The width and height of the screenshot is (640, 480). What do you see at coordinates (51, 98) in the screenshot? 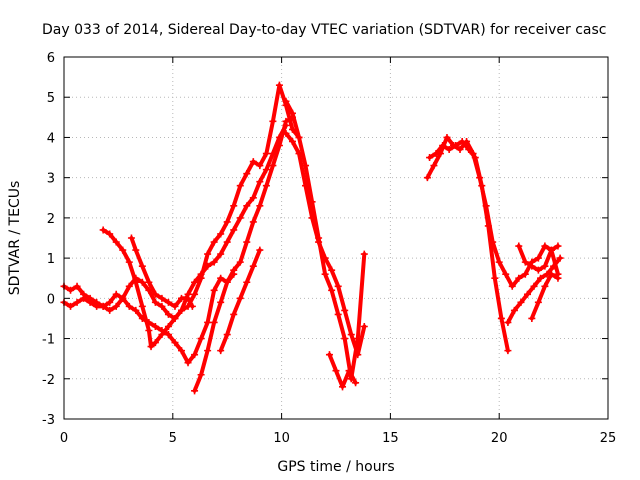
I see `y-tick-label-8: 5` at bounding box center [51, 98].